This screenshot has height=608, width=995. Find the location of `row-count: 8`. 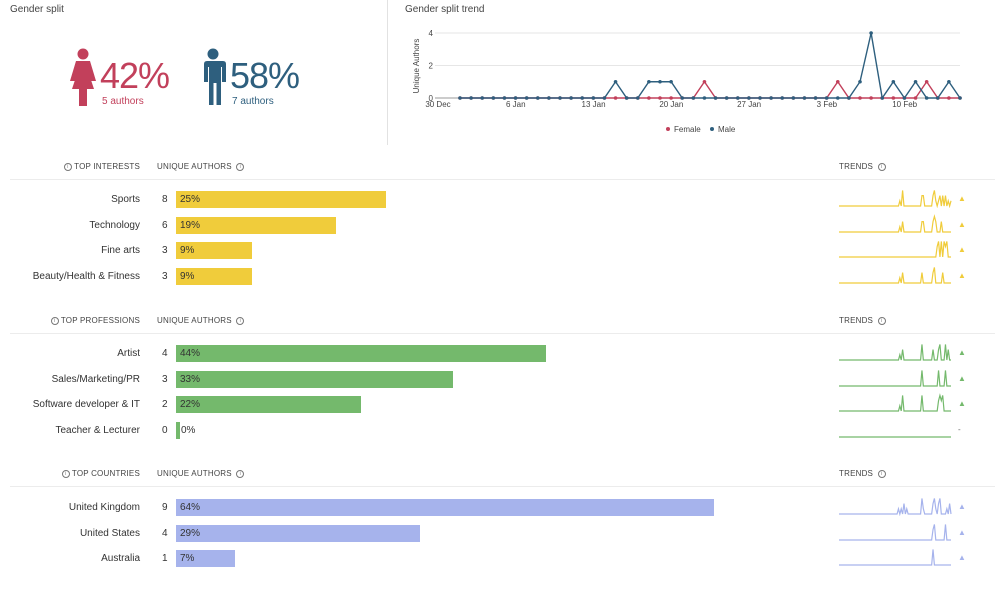

row-count: 8 is located at coordinates (165, 199).